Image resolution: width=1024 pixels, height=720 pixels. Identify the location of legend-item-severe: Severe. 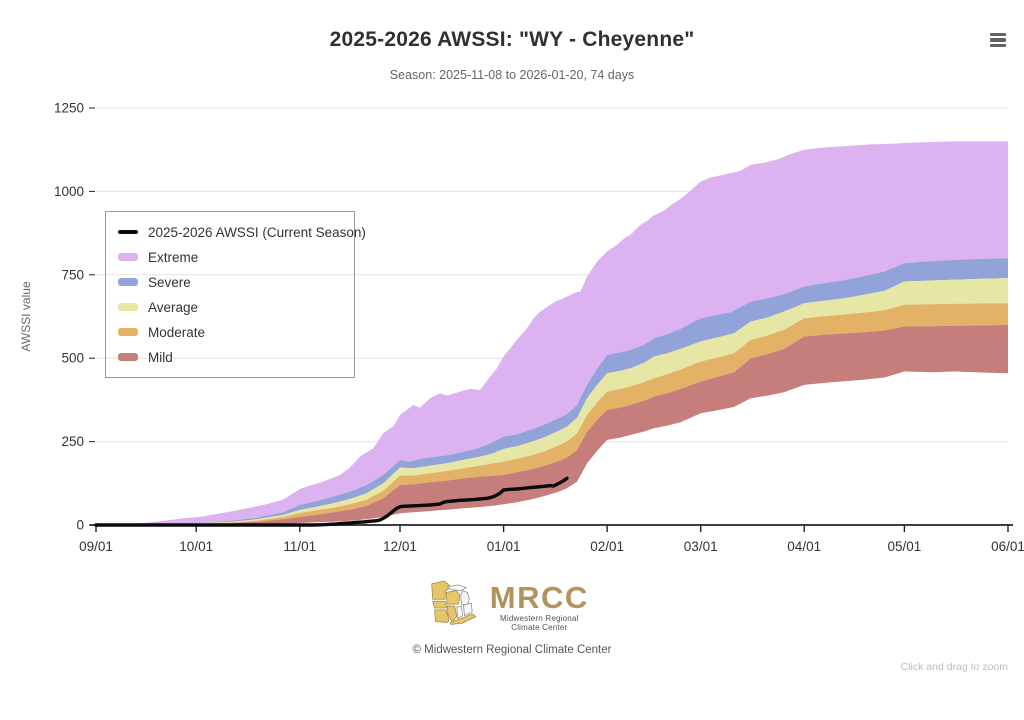
(230, 282).